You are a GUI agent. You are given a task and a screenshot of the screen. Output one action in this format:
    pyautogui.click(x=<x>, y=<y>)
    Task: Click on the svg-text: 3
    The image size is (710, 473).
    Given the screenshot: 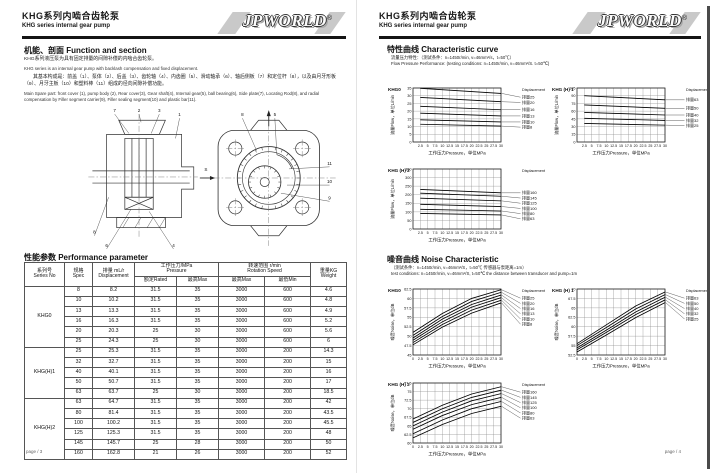 What is the action you would take?
    pyautogui.click(x=159, y=110)
    